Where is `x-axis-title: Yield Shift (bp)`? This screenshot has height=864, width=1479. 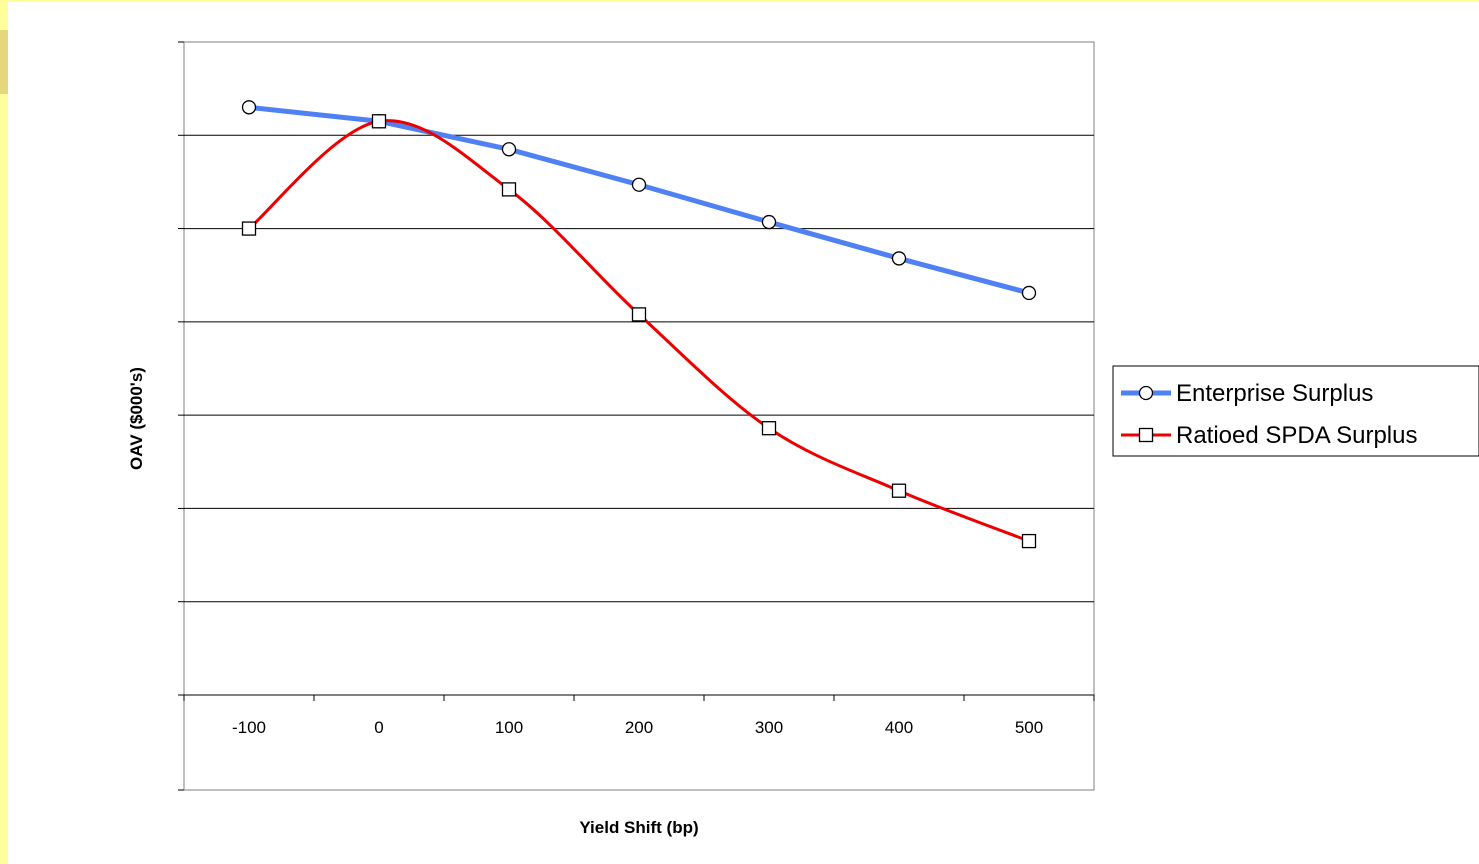 x-axis-title: Yield Shift (bp) is located at coordinates (638, 827).